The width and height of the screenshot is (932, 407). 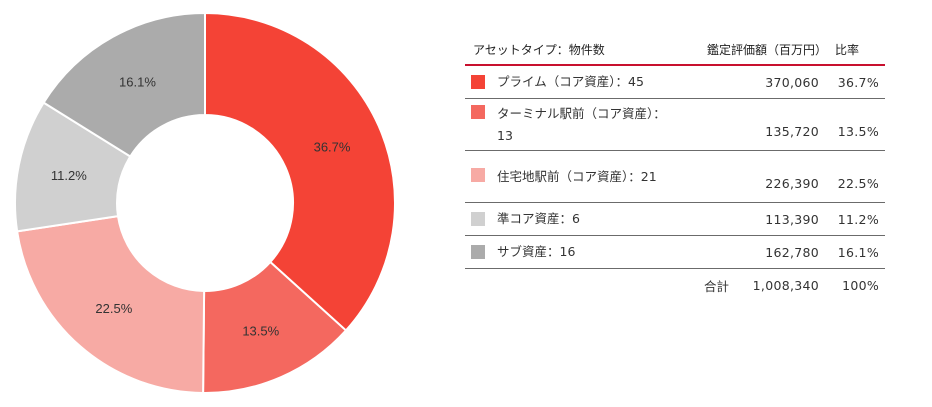 What do you see at coordinates (478, 252) in the screenshot?
I see `legend-swatch-sub` at bounding box center [478, 252].